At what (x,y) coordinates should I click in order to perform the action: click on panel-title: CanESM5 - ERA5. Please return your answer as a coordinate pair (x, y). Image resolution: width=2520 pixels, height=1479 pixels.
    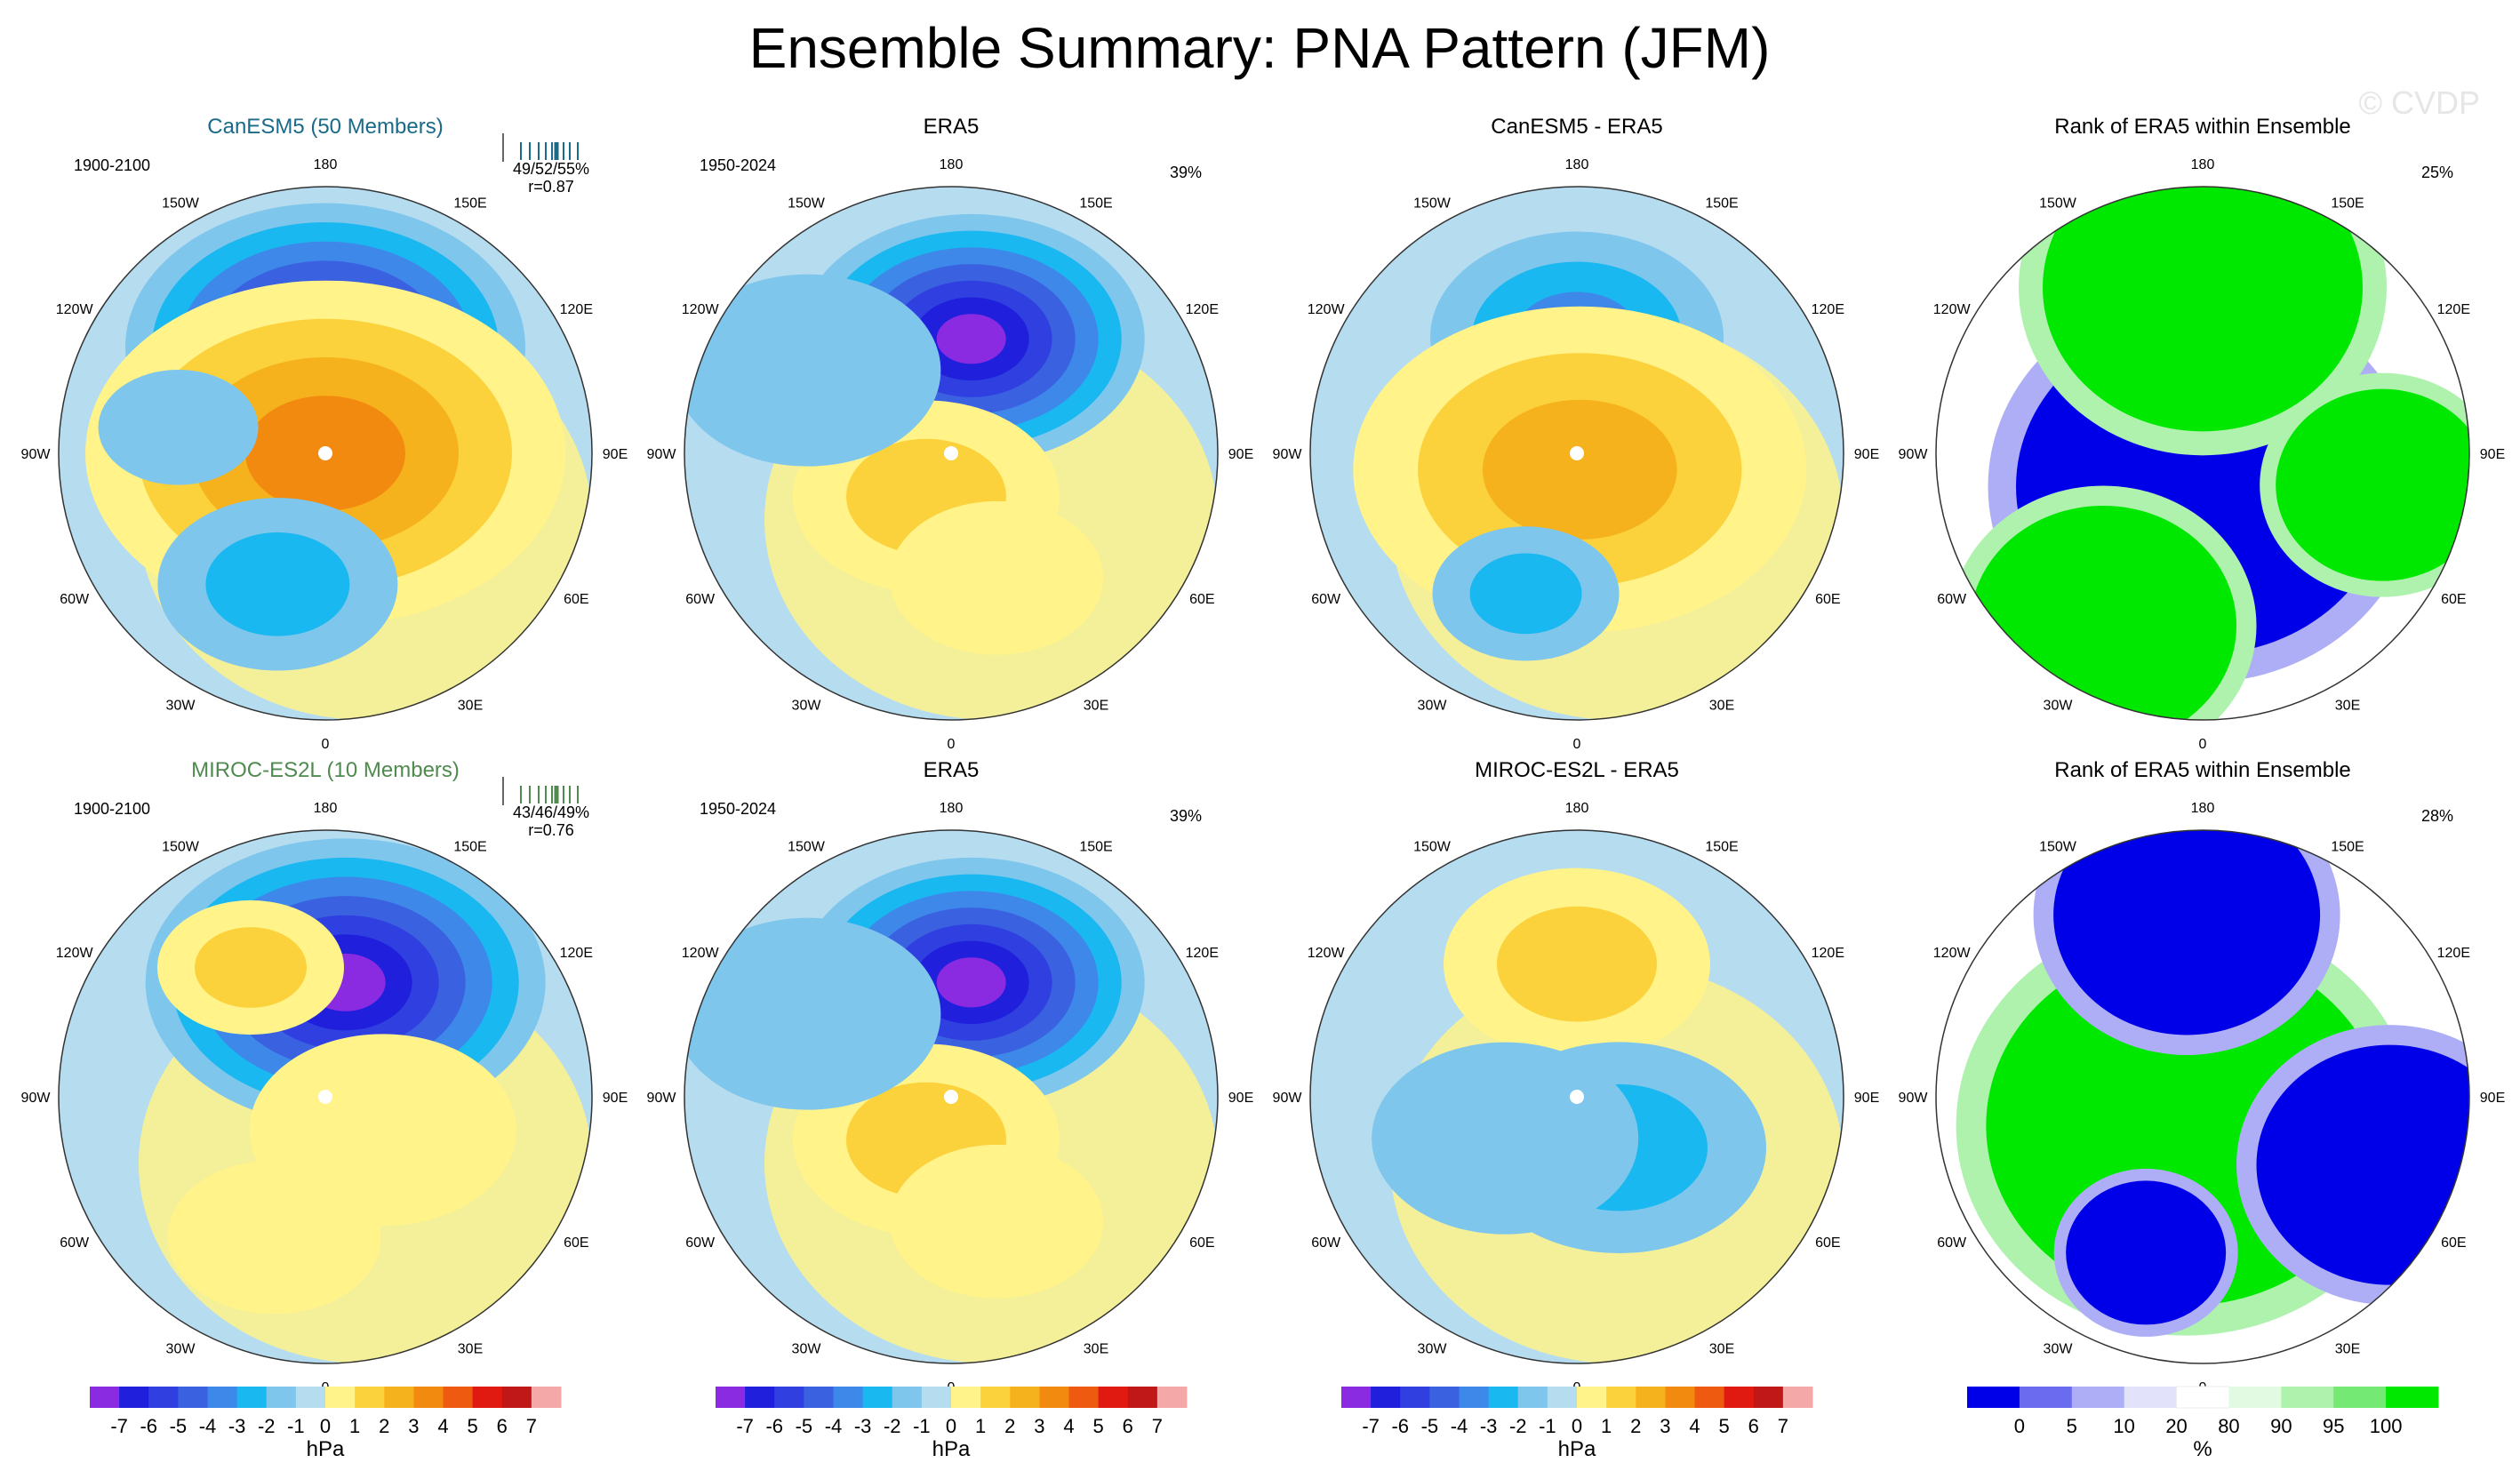
    Looking at the image, I should click on (1576, 127).